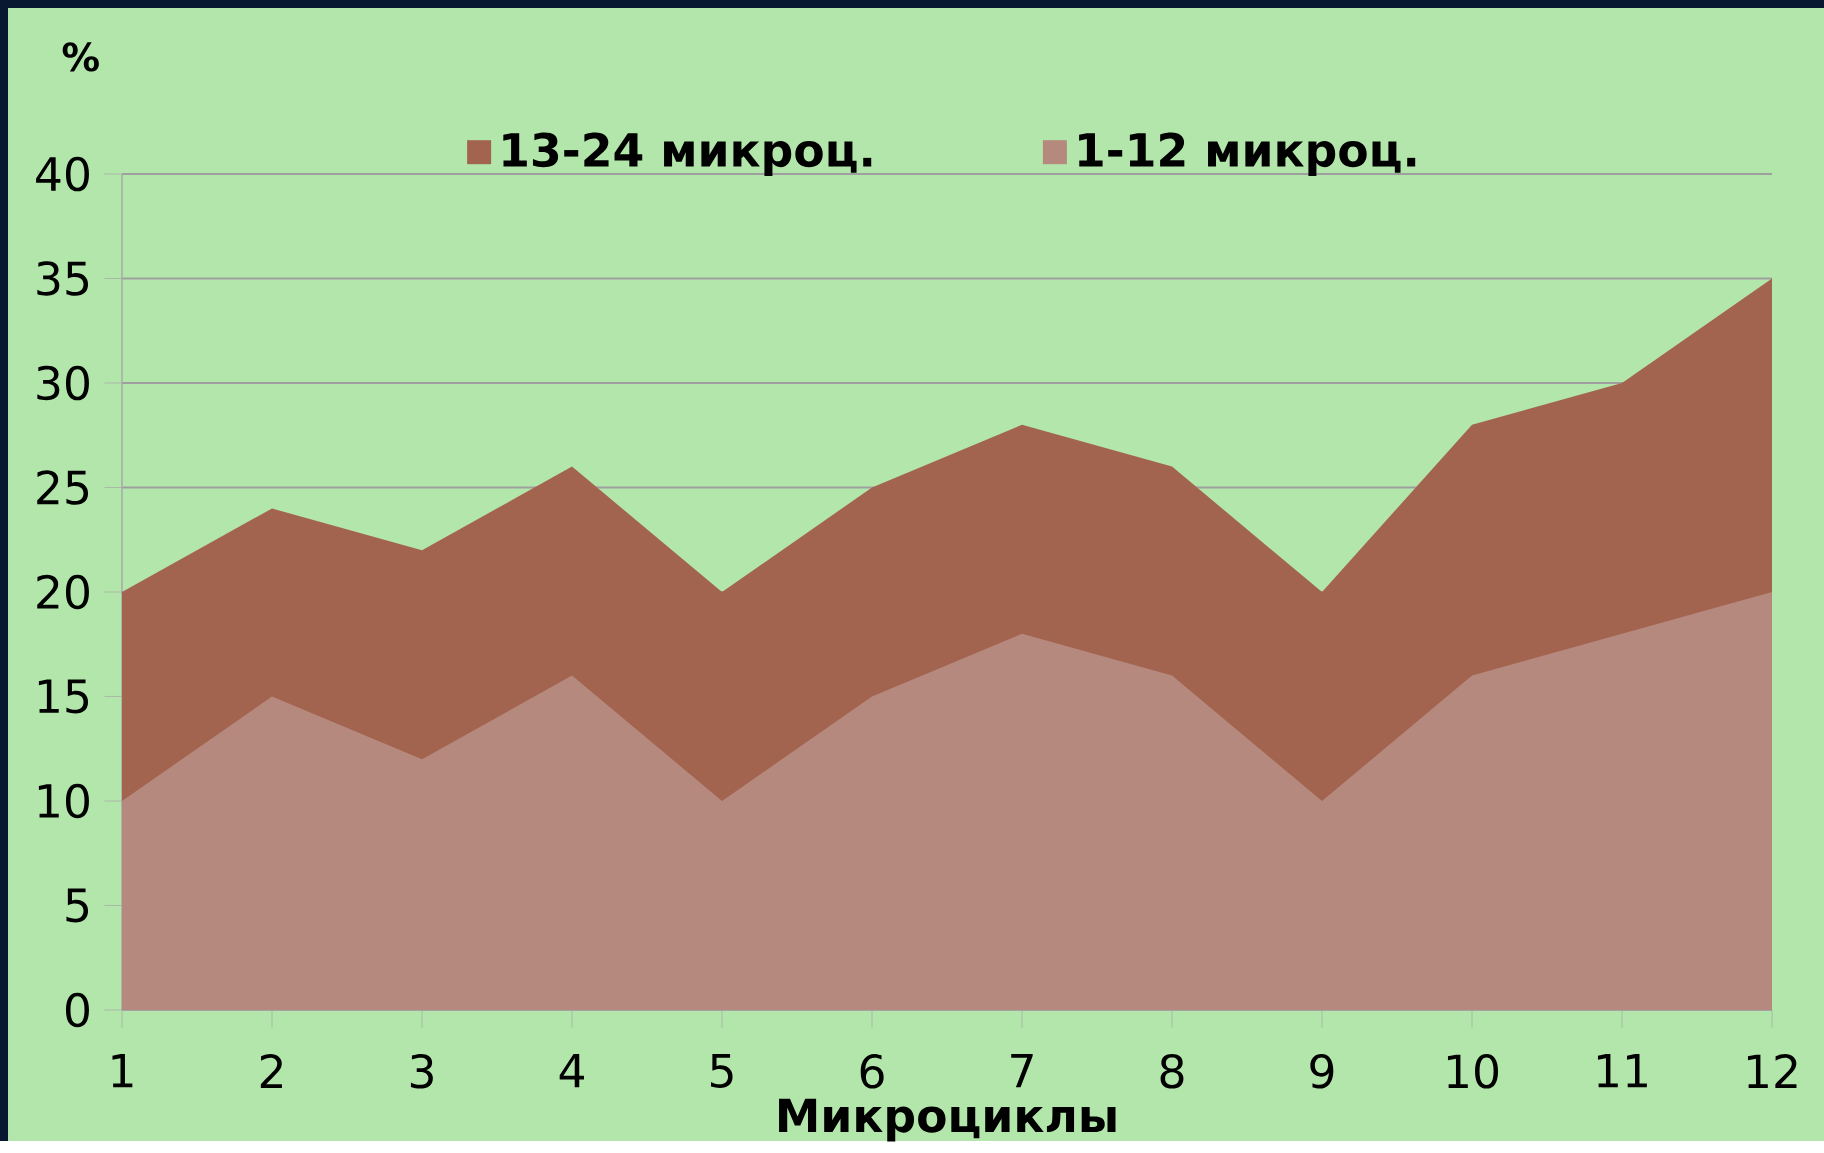 The image size is (1824, 1153). Describe the element at coordinates (122, 1070) in the screenshot. I see `x-tick-label: 1` at that location.